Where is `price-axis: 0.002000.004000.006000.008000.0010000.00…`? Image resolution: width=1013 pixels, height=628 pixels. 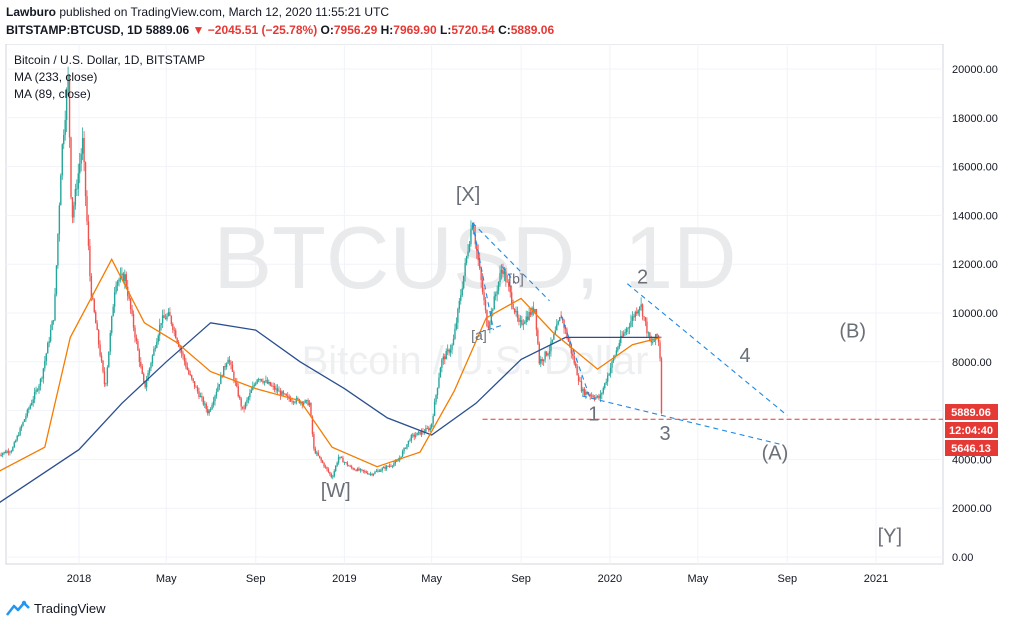 price-axis: 0.002000.004000.006000.008000.0010000.00… is located at coordinates (975, 314).